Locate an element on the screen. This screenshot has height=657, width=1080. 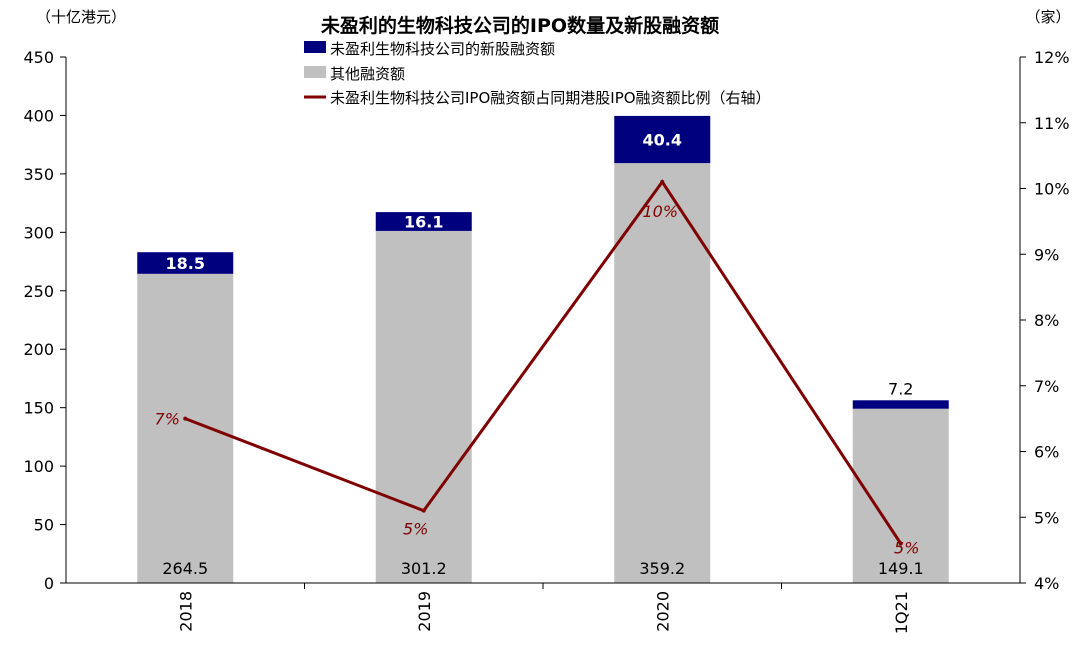
bar-new-share-2019 is located at coordinates (423, 221).